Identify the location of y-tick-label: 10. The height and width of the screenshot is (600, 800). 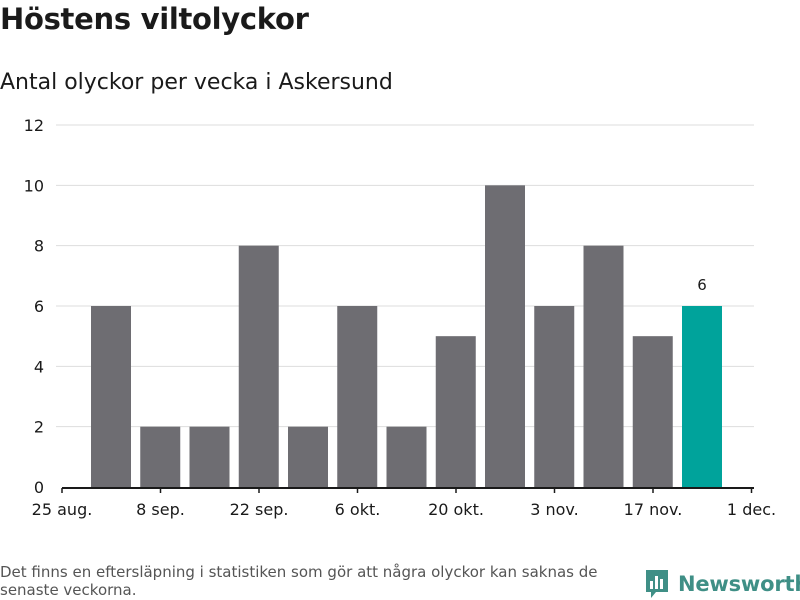
(34, 185).